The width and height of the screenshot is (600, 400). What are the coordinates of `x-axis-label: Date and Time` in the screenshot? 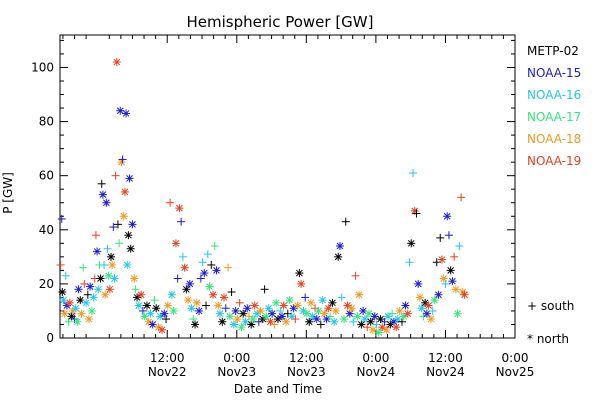 It's located at (278, 389).